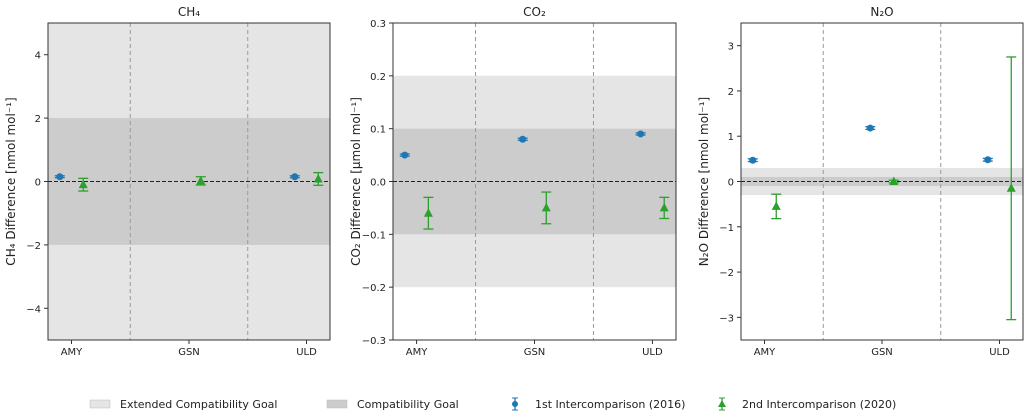 The width and height of the screenshot is (1031, 420). I want to click on y-axis-label: CH₄ Difference [nmol mol⁻¹], so click(11, 181).